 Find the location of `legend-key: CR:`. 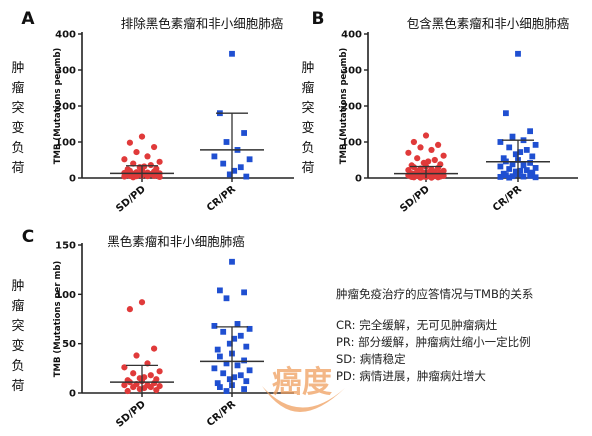

legend-key: CR: is located at coordinates (346, 325).